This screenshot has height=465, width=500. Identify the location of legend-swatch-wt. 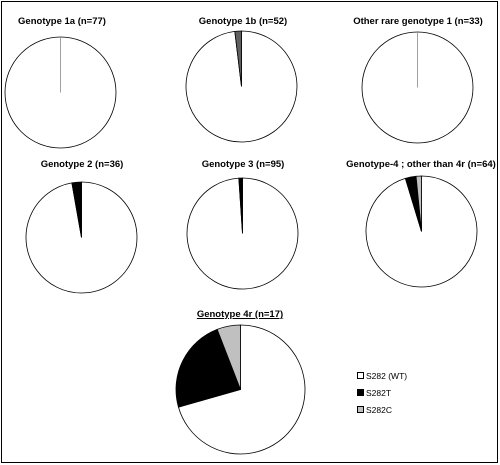
(360, 375).